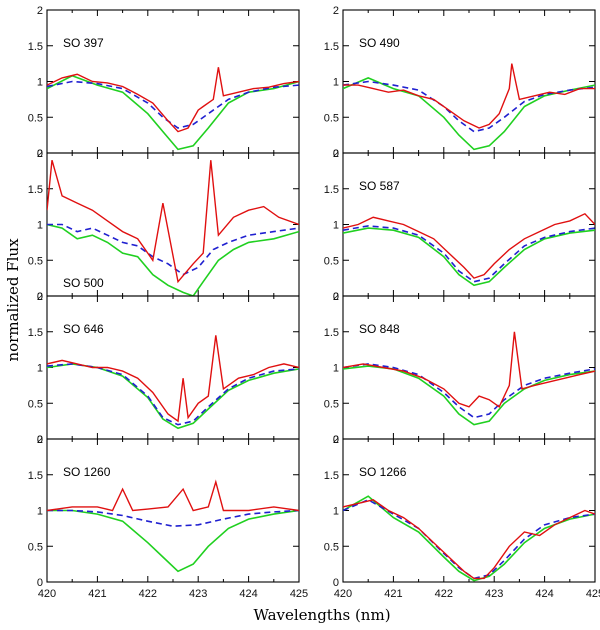 Image resolution: width=600 pixels, height=630 pixels. Describe the element at coordinates (13, 300) in the screenshot. I see `y-axis-label: normalized Flux` at that location.